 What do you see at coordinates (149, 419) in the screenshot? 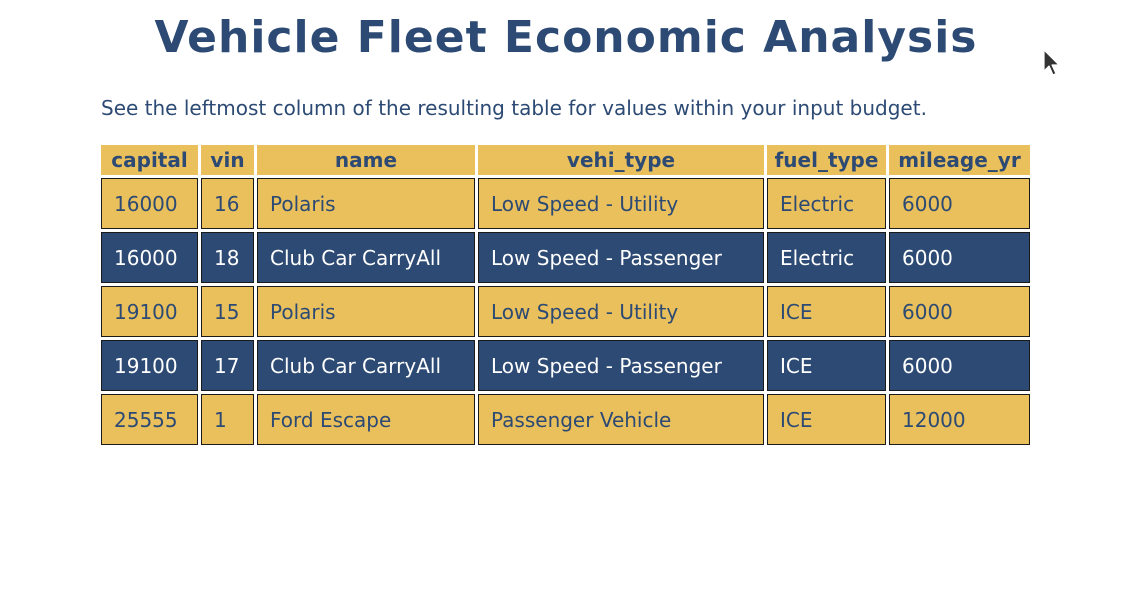
I see `cell-capital: 25555` at bounding box center [149, 419].